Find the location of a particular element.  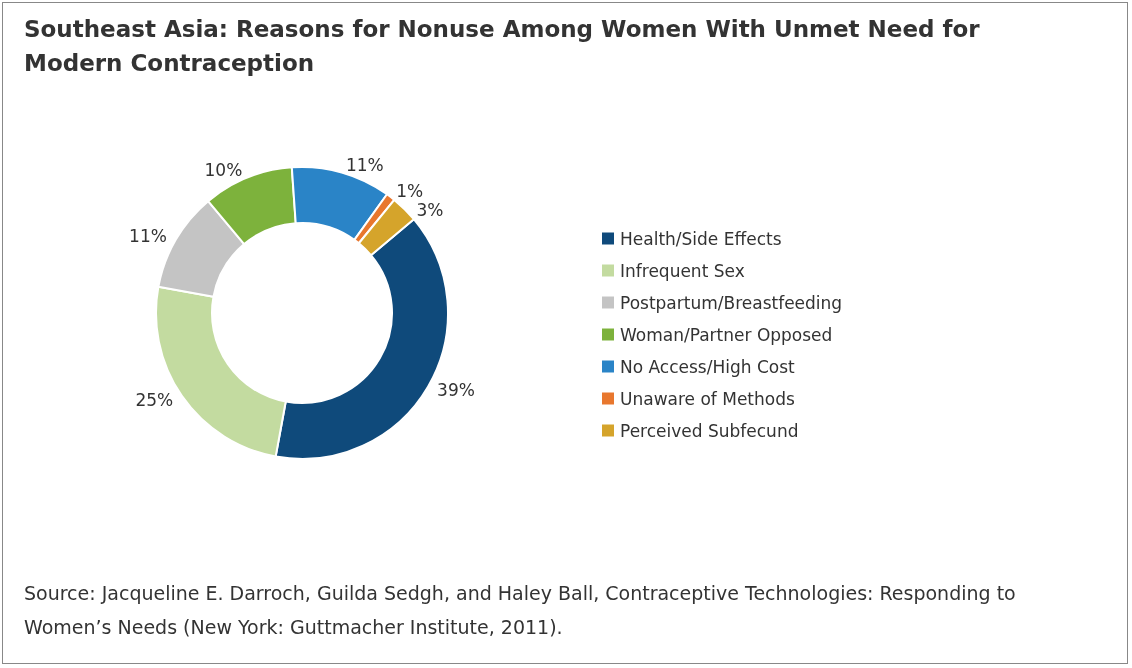

legend-label: Woman/Partner Opposed is located at coordinates (726, 334).